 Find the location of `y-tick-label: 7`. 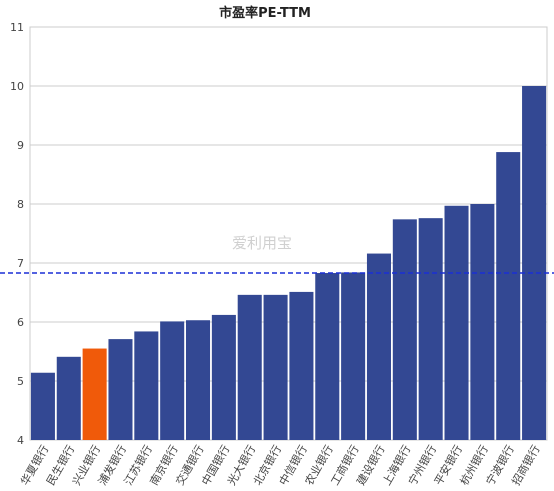

y-tick-label: 7 is located at coordinates (20, 263).